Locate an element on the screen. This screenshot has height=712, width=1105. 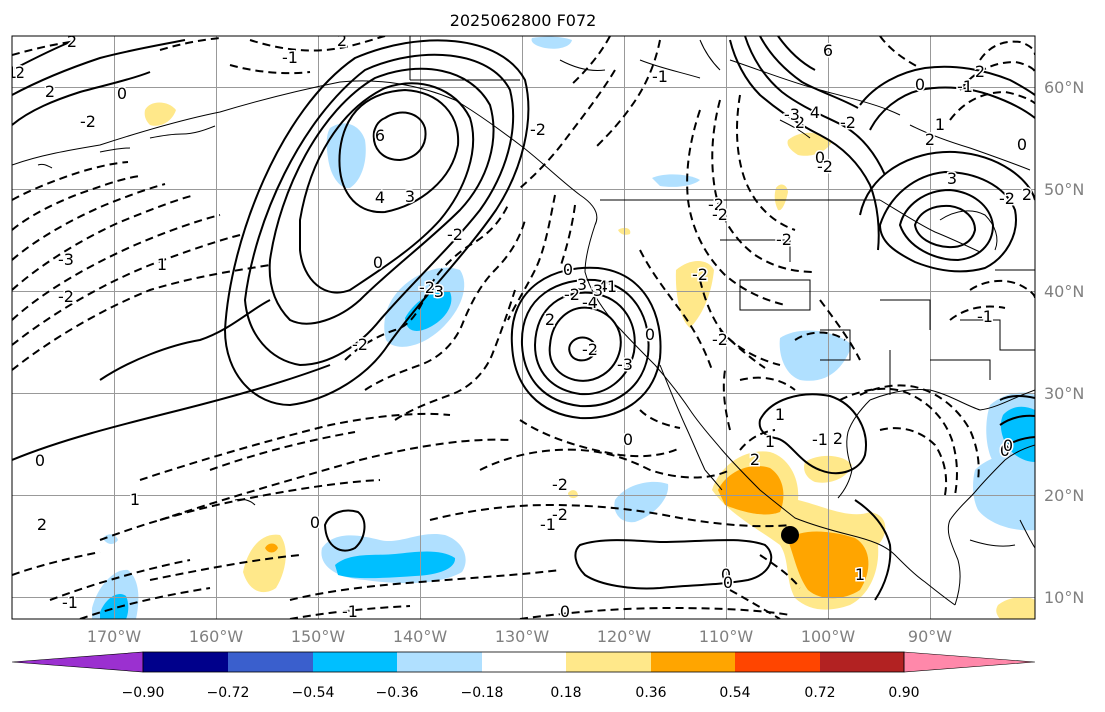
colorbar-tick-label: −0.36 is located at coordinates (397, 693).